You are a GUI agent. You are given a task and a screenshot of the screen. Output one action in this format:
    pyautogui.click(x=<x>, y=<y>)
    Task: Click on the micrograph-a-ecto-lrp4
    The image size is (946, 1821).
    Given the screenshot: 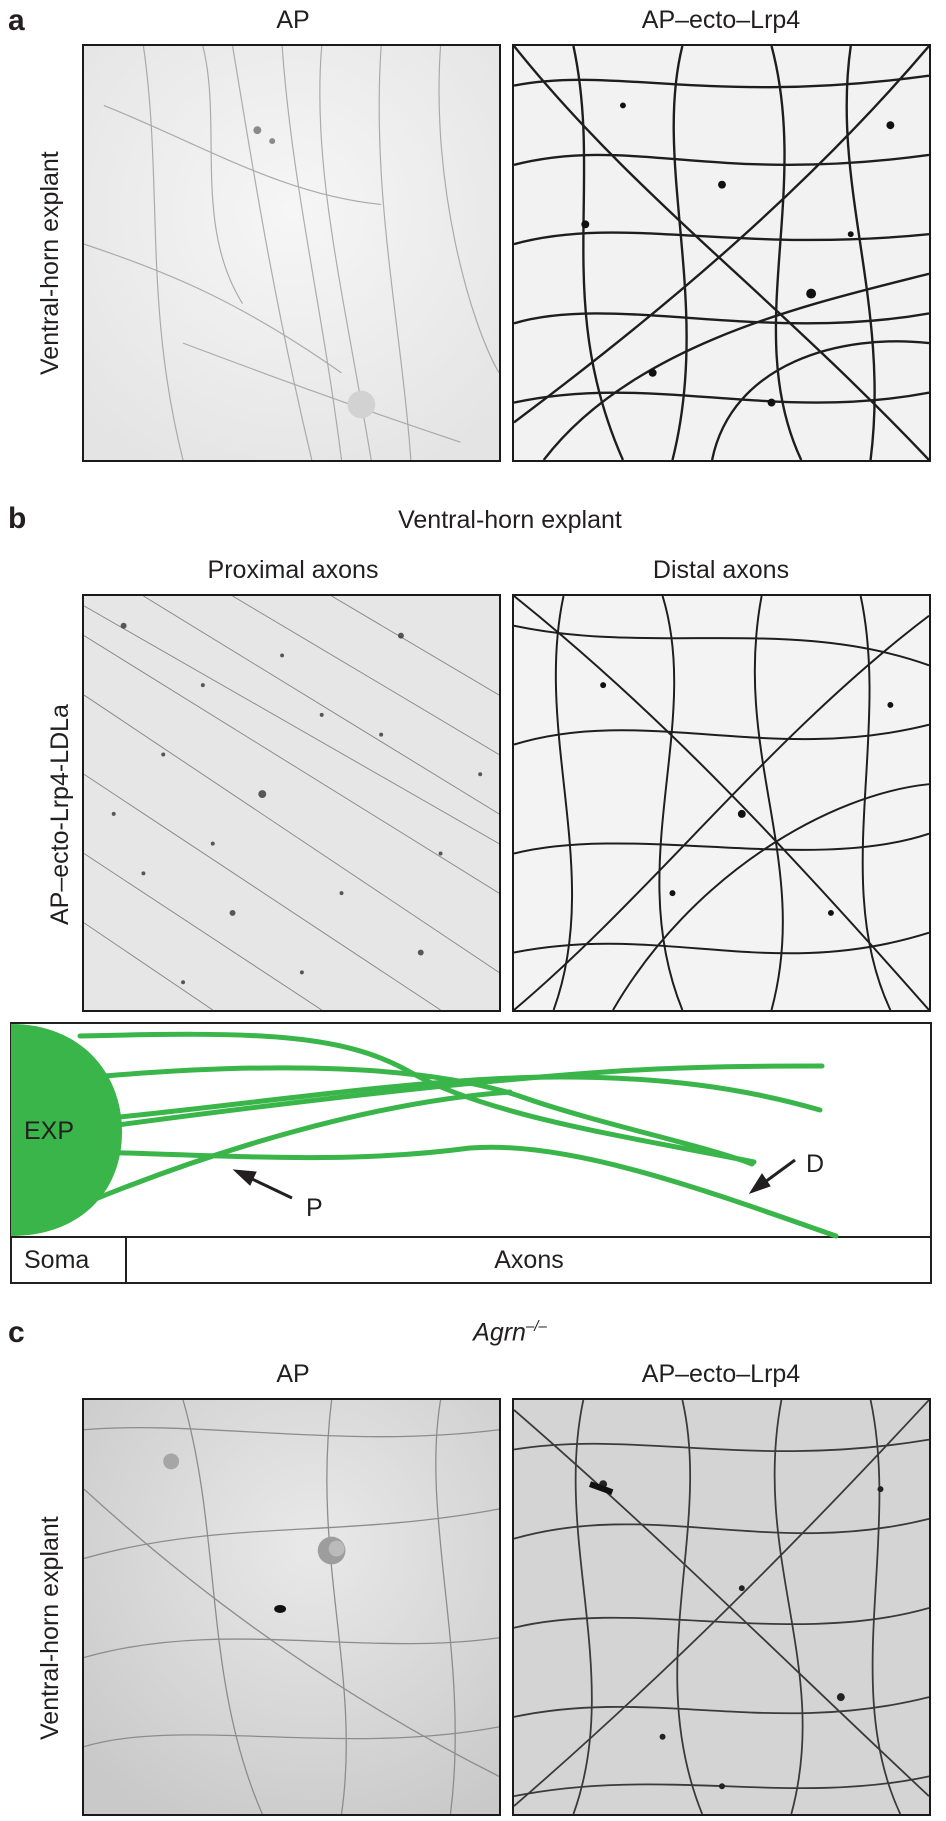 What is the action you would take?
    pyautogui.click(x=721, y=253)
    